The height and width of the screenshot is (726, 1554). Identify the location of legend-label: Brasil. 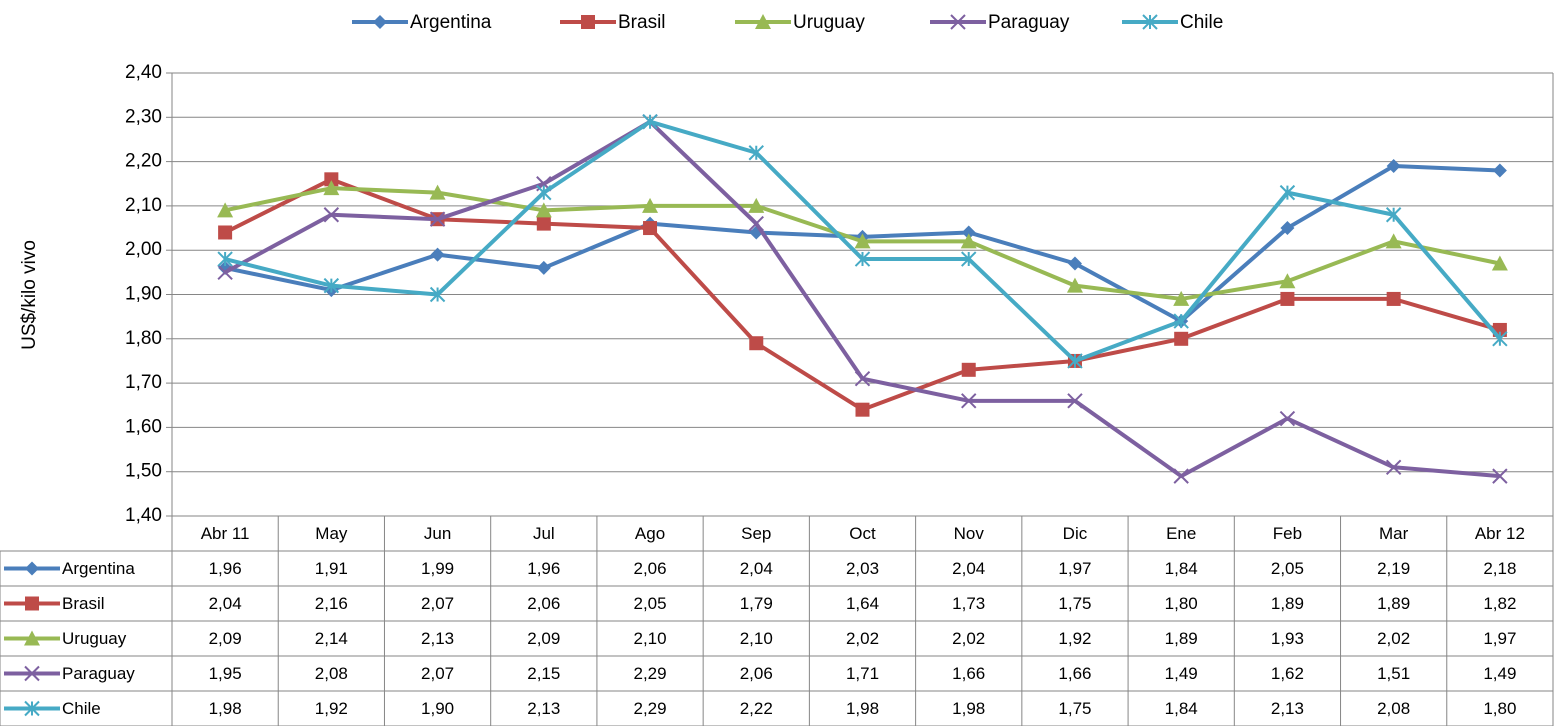
(642, 22).